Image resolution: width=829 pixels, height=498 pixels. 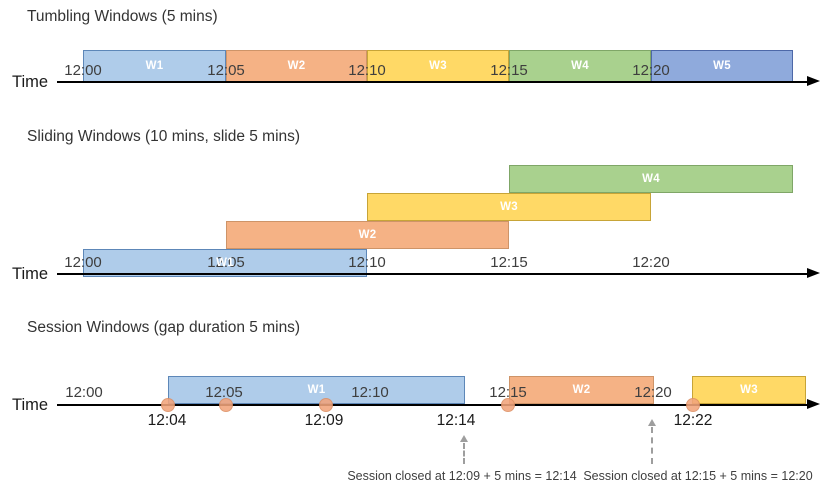 What do you see at coordinates (164, 136) in the screenshot?
I see `section-title: Sliding Windows (10 mins, slide 5 mins)` at bounding box center [164, 136].